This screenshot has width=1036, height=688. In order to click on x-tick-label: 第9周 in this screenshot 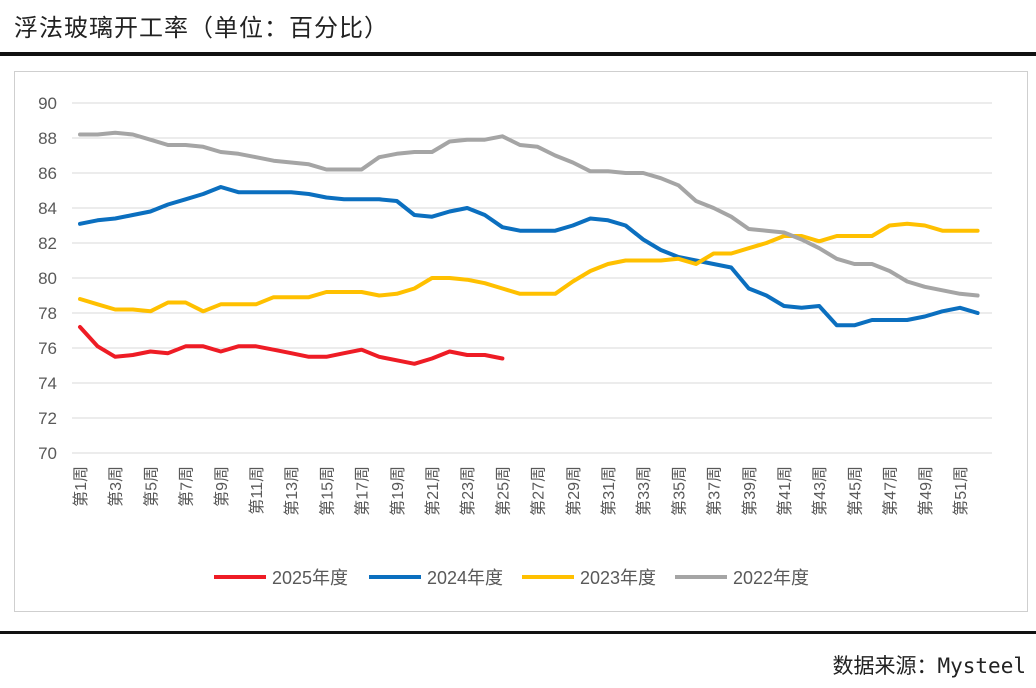, I will do `click(222, 486)`.